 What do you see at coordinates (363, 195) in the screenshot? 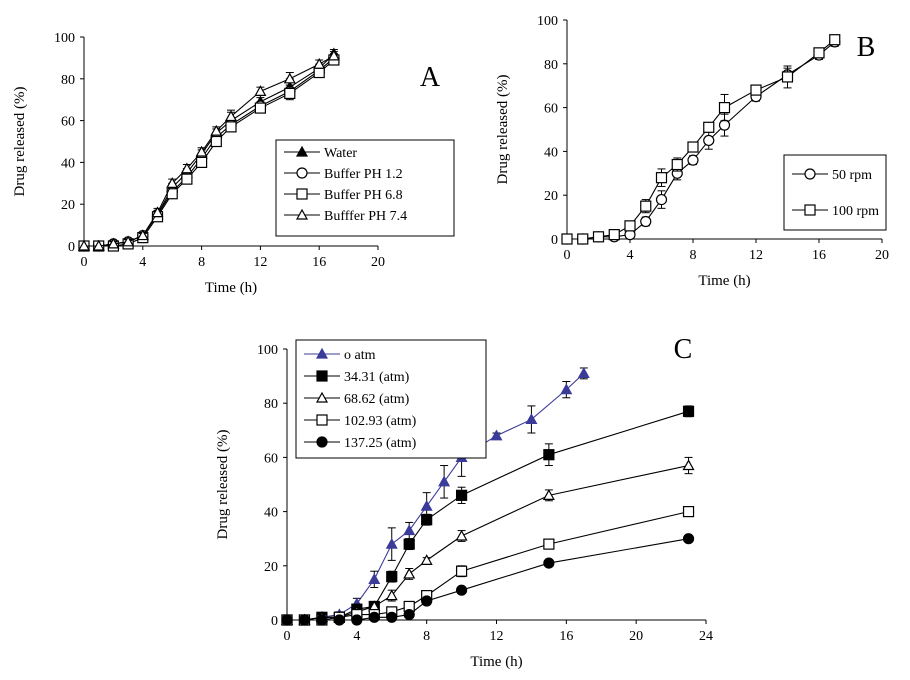
I see `legend-entry-label: Buffer PH 6.8` at bounding box center [363, 195].